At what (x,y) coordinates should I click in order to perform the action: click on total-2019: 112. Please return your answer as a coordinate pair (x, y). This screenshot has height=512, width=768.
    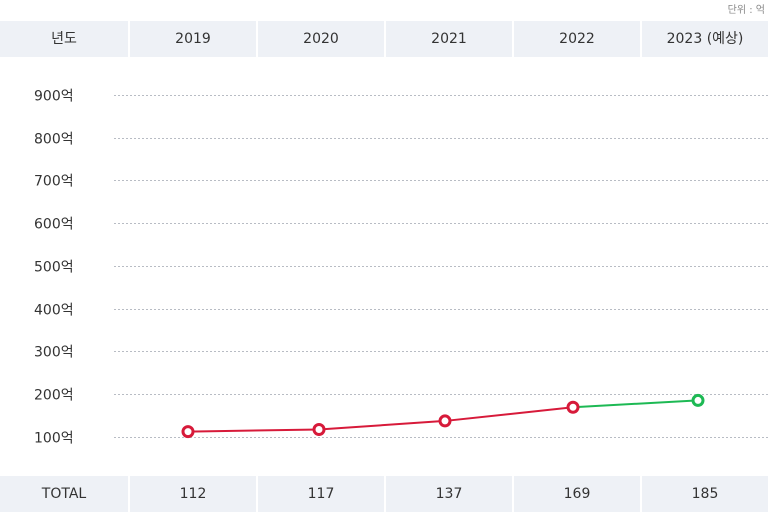
    Looking at the image, I should click on (193, 494).